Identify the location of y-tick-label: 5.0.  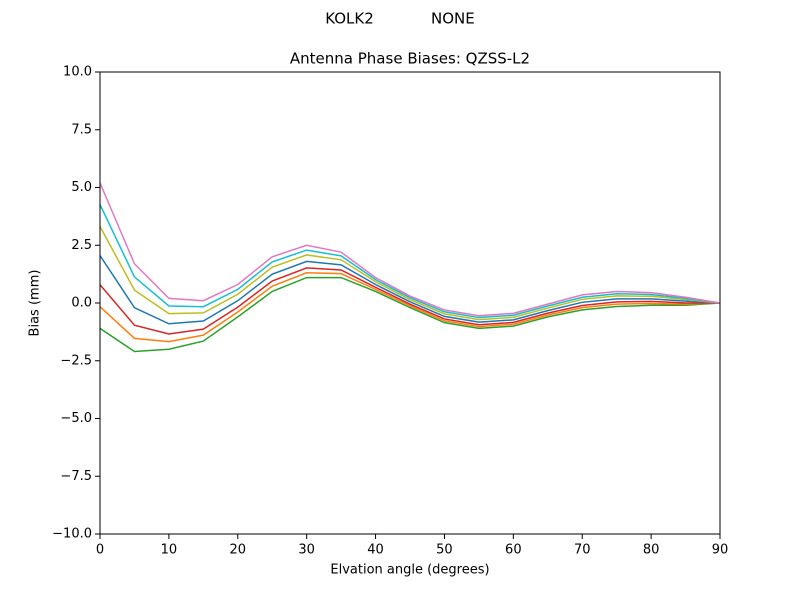
(81, 187).